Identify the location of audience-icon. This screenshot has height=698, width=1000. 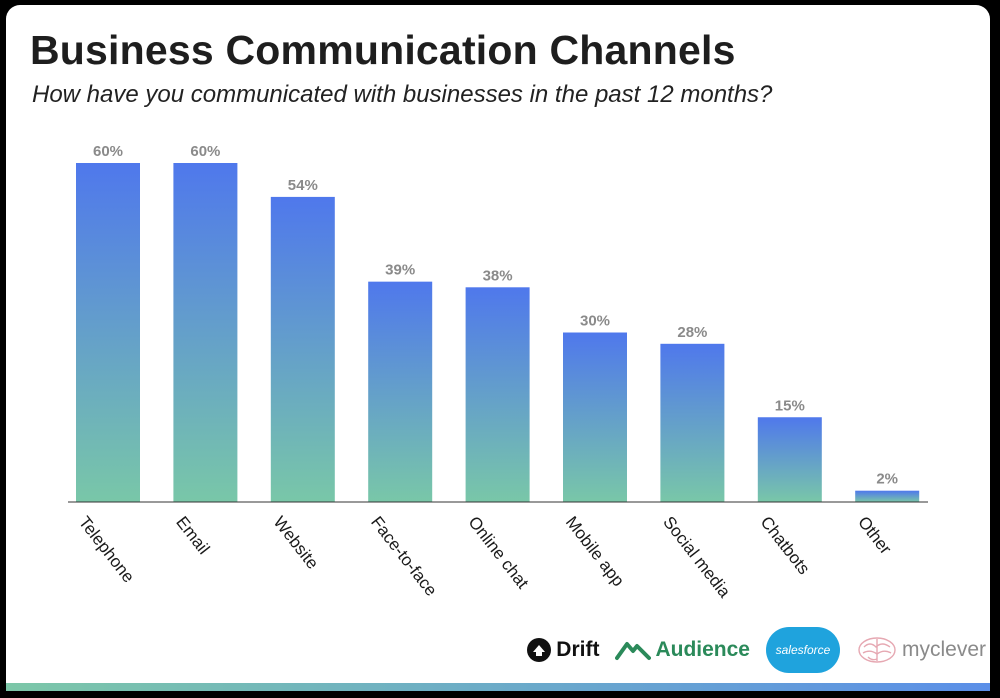
(633, 651).